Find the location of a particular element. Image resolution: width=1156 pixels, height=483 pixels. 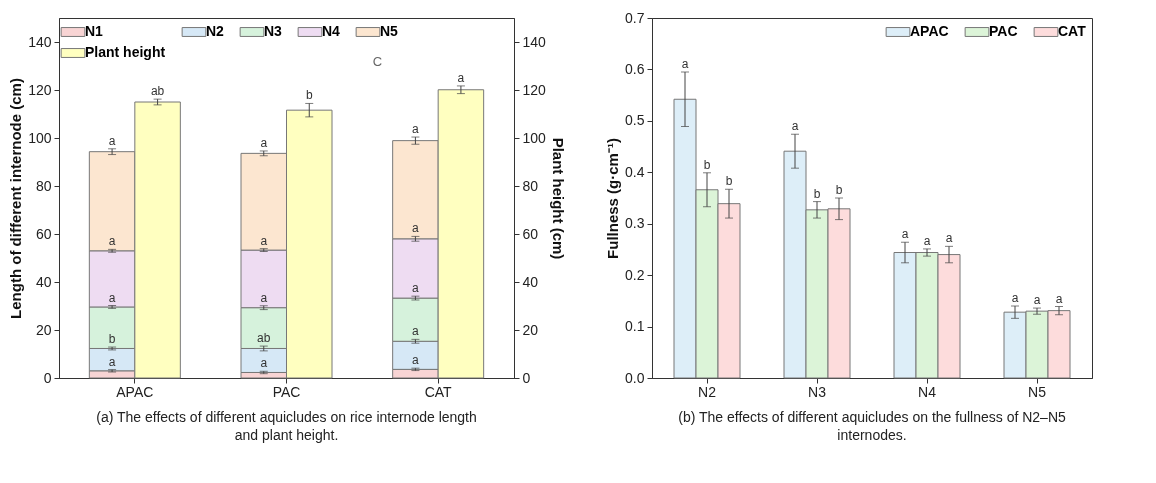

legend-label: N4 is located at coordinates (331, 31).